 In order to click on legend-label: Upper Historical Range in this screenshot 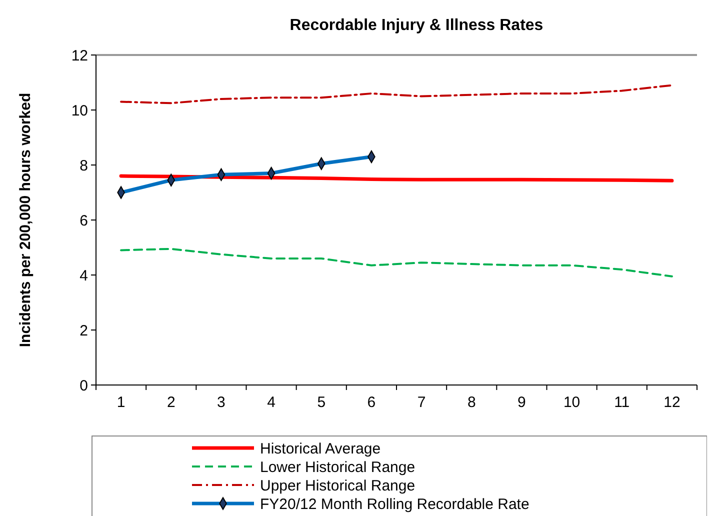, I will do `click(338, 485)`.